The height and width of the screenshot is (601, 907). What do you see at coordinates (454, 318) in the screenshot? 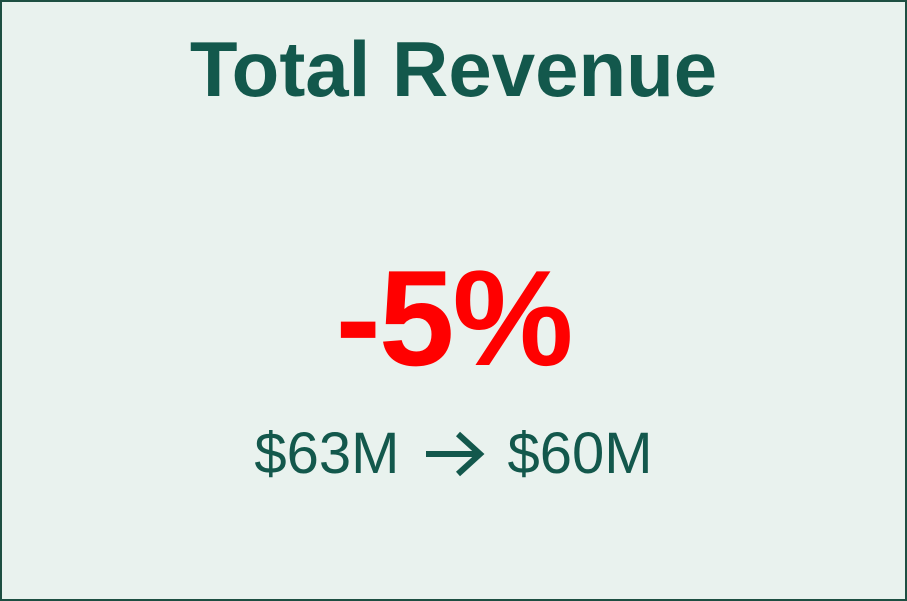
I see `change-value: -5%` at bounding box center [454, 318].